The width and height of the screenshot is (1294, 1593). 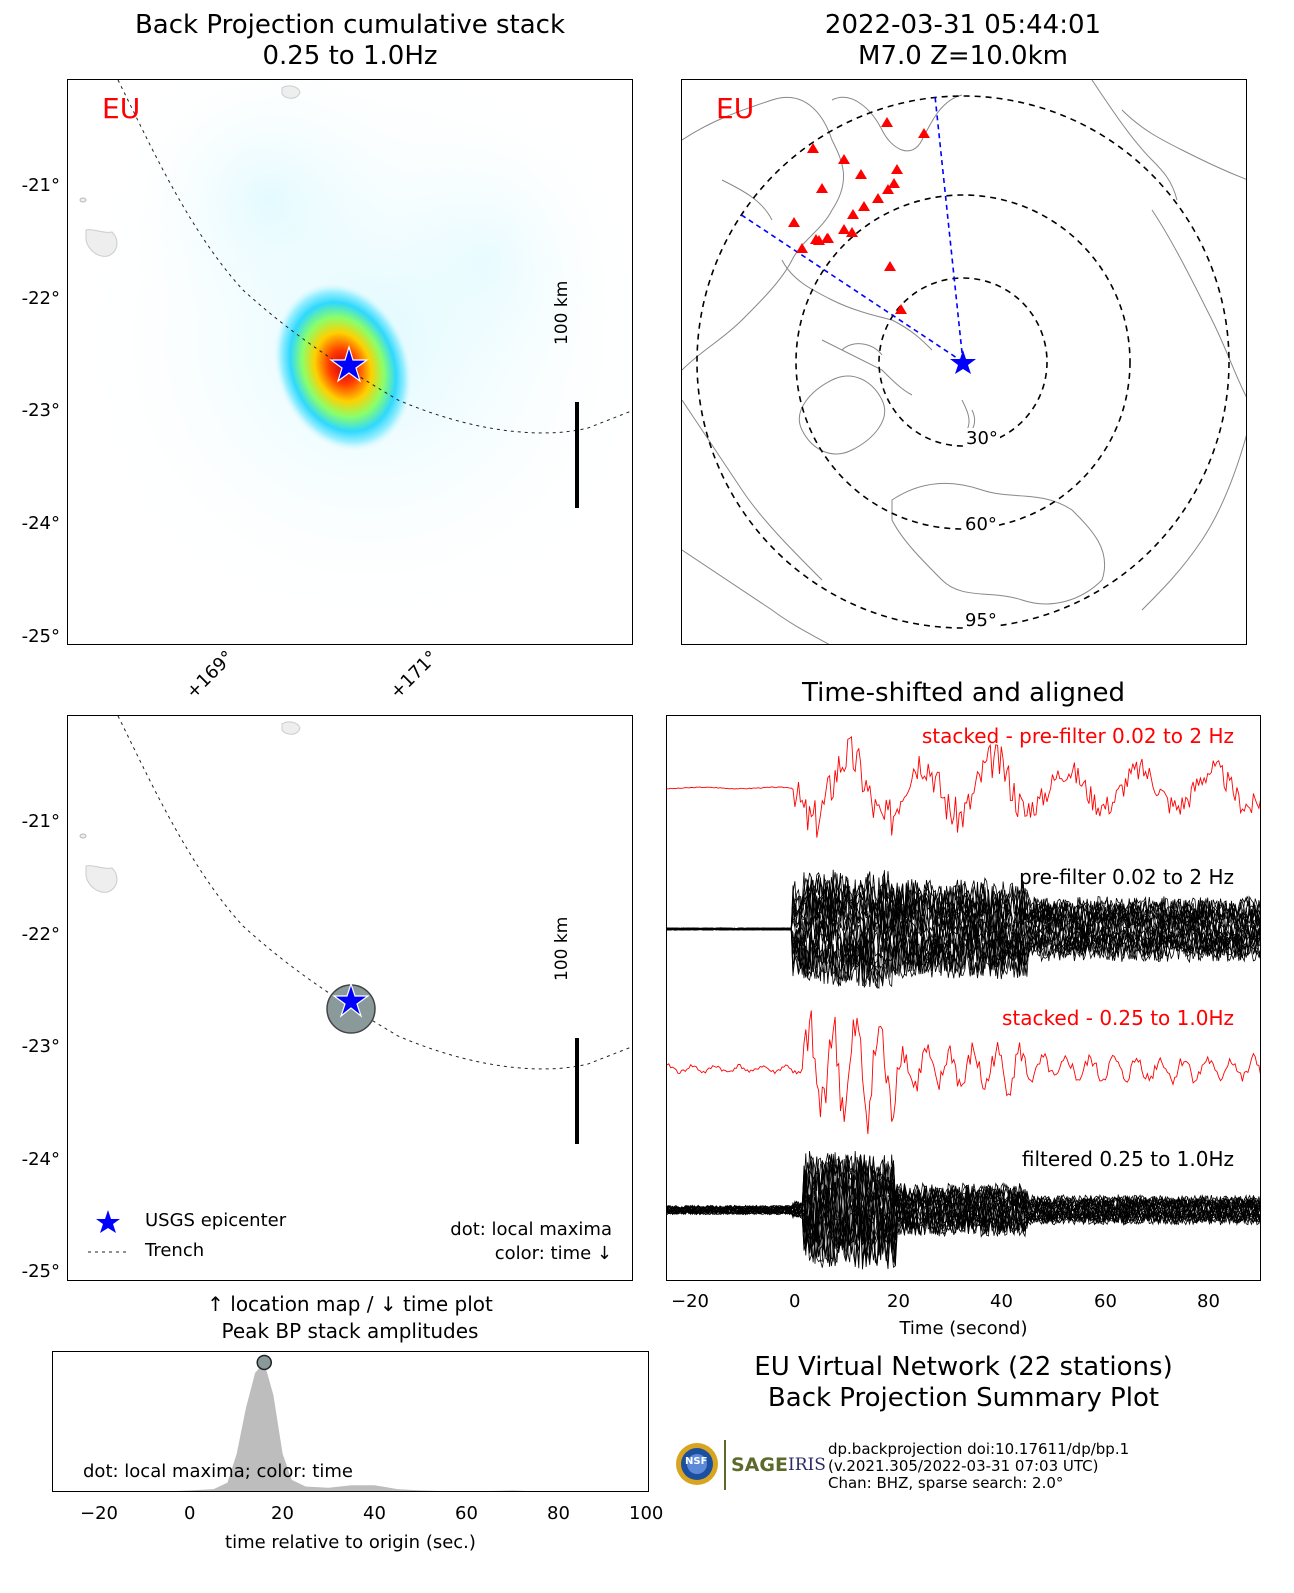 I want to click on stations, so click(x=859, y=215).